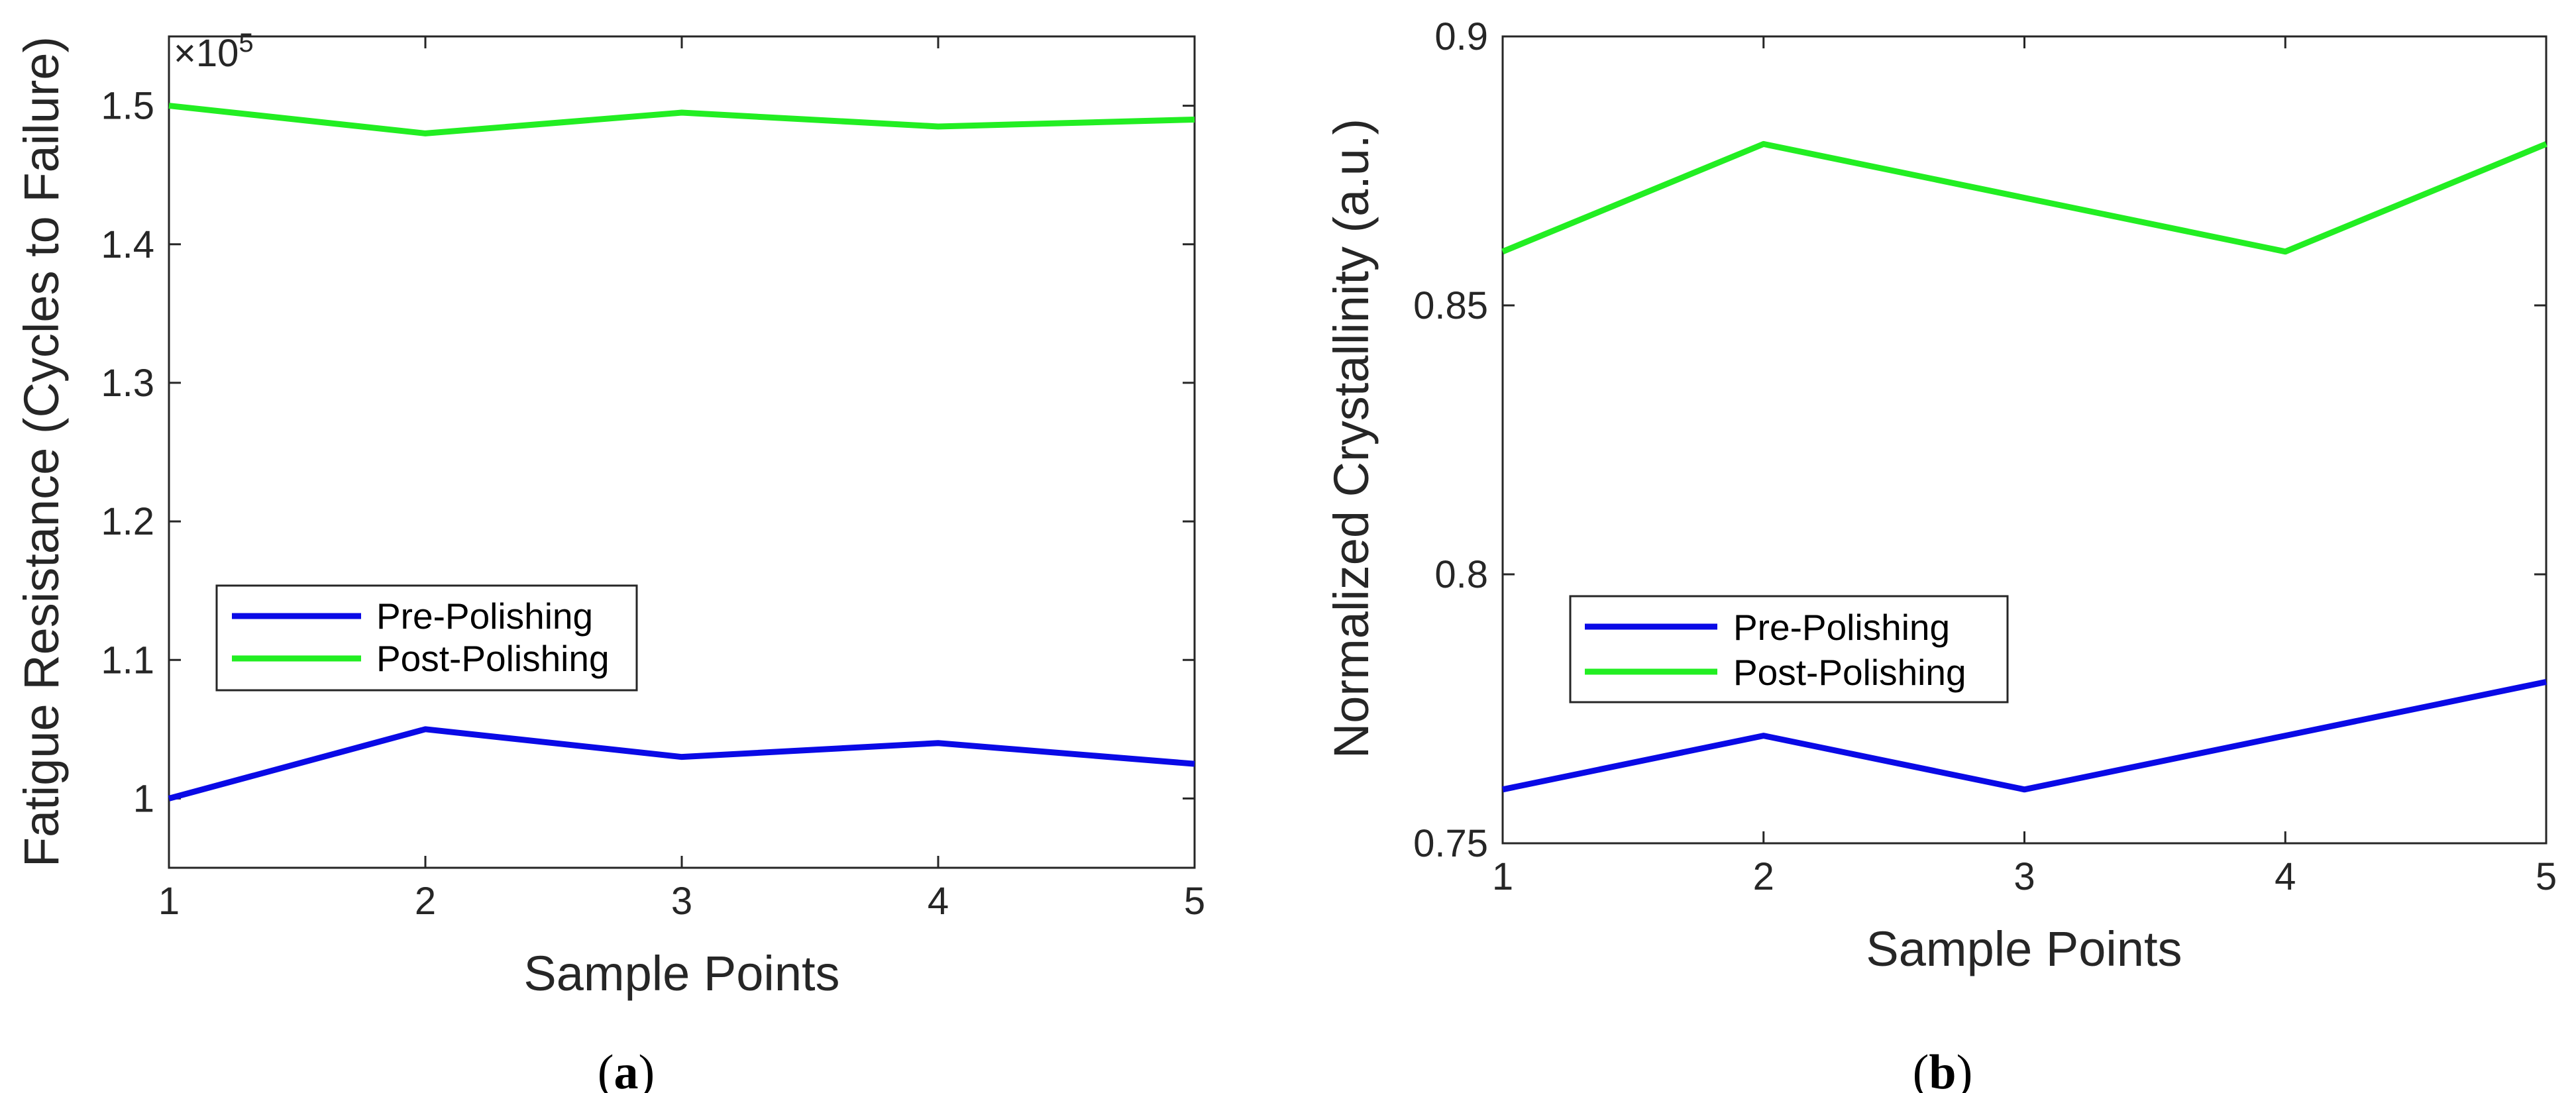 Image resolution: width=2576 pixels, height=1093 pixels. I want to click on y-tick-label-a: 1.5, so click(127, 107).